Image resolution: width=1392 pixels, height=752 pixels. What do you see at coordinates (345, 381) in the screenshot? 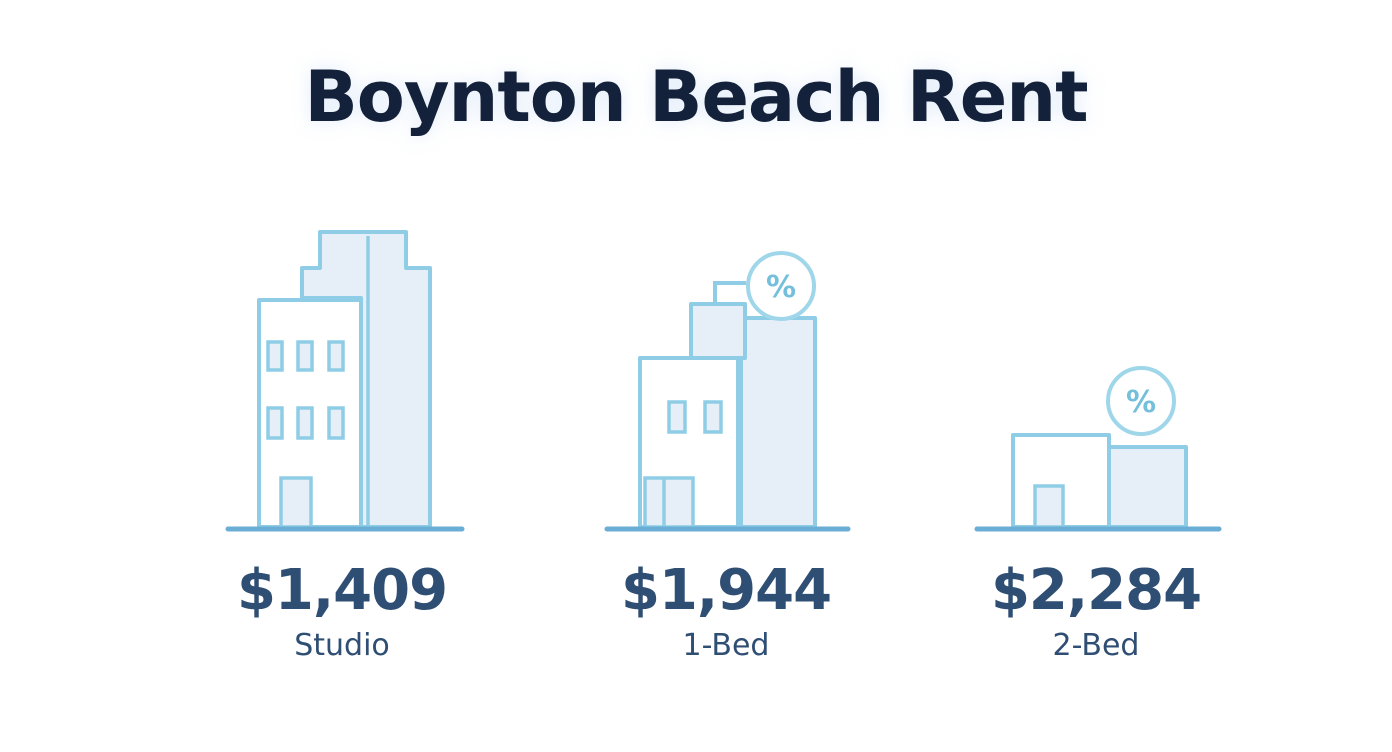
I see `tall-building-icon` at bounding box center [345, 381].